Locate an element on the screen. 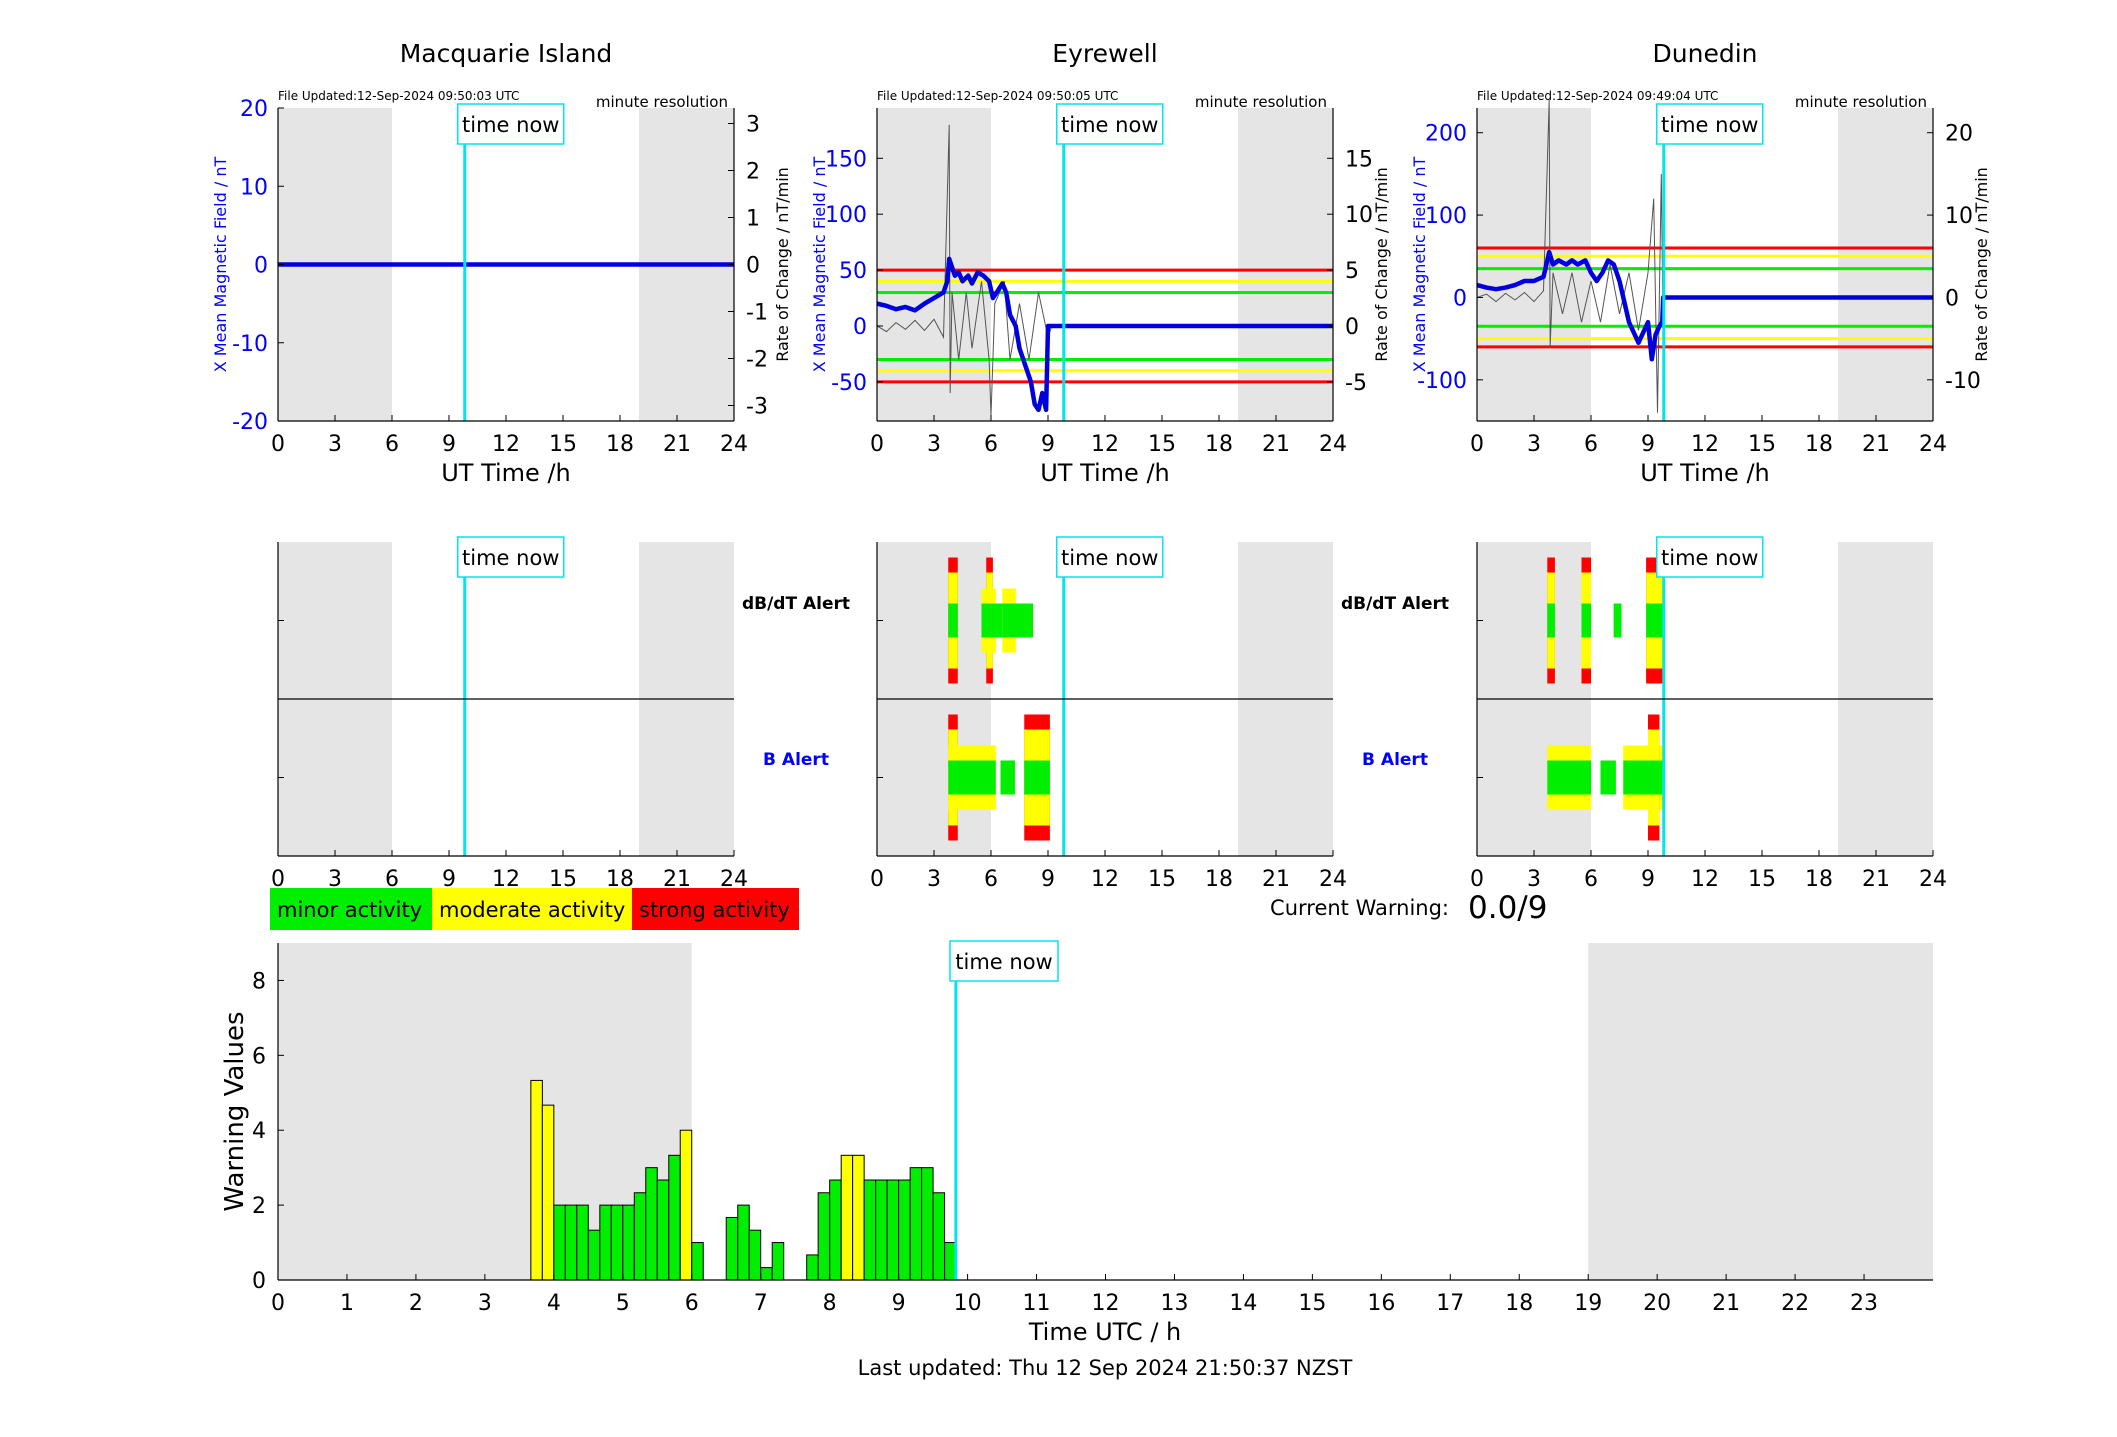 Image resolution: width=2117 pixels, height=1437 pixels. right-tick-label: 3 is located at coordinates (753, 125).